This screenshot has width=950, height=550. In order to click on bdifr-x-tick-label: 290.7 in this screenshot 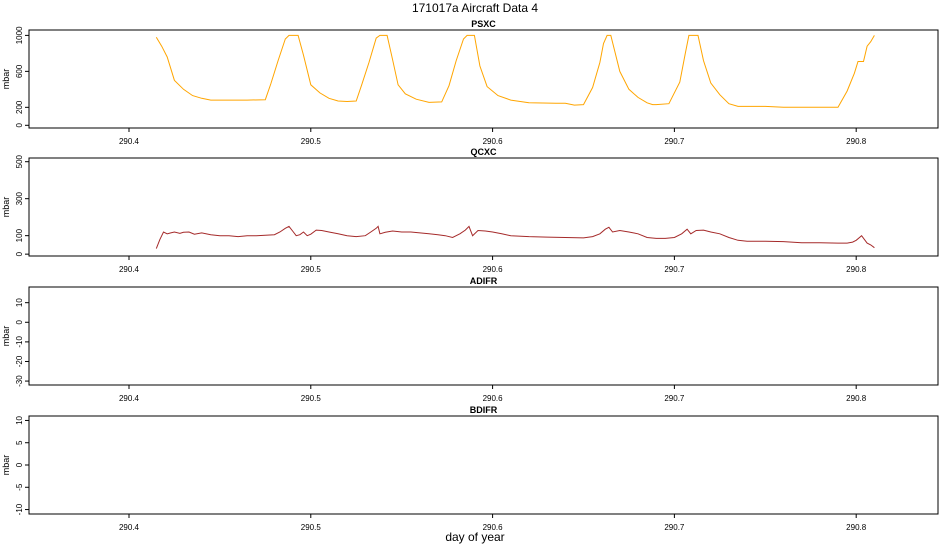, I will do `click(674, 527)`.